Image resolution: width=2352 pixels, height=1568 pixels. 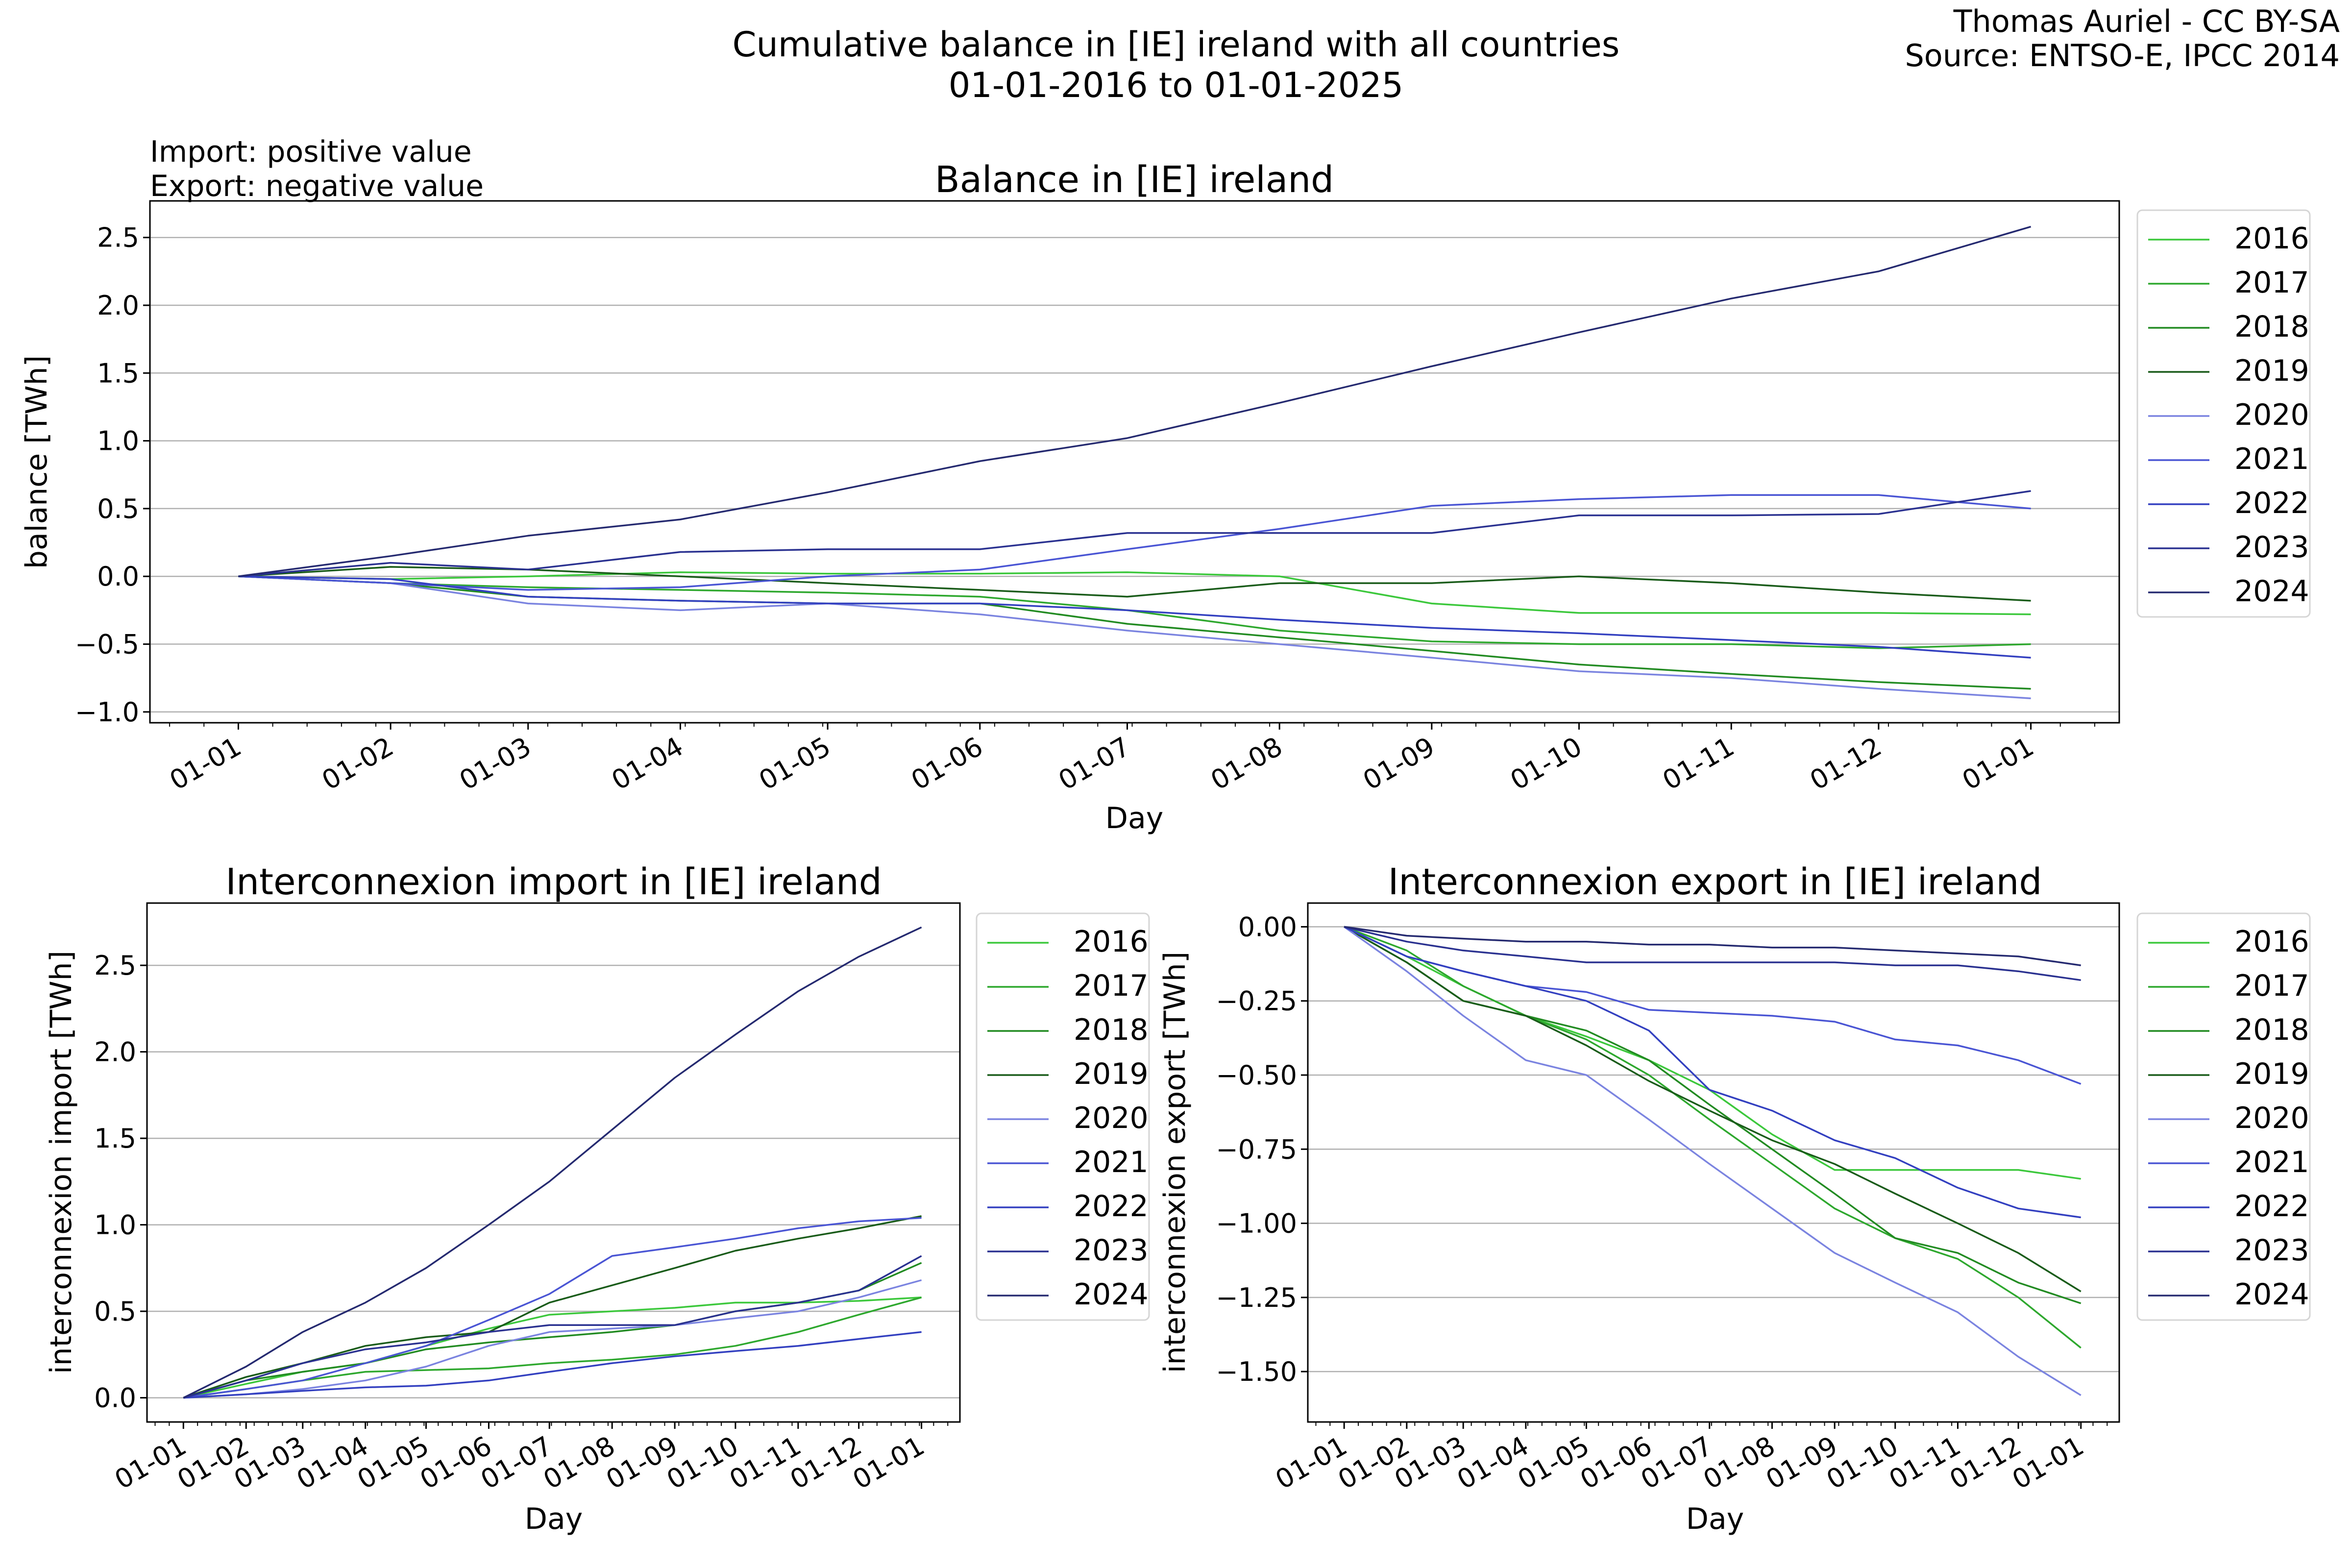 I want to click on y-tick-label: −0.5, so click(x=107, y=644).